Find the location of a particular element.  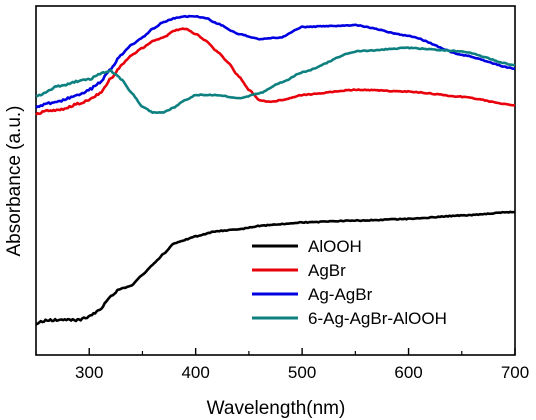

series-line-6-ag-agbr-alooh is located at coordinates (275, 80).